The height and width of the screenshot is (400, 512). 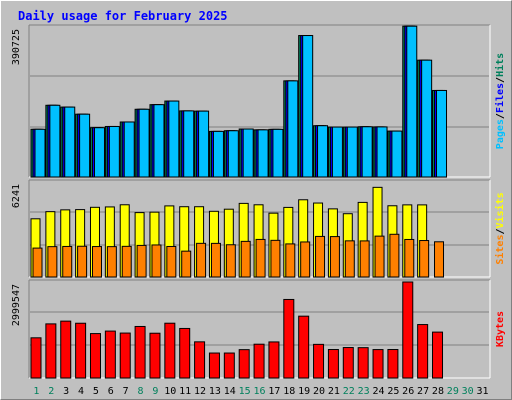 I want to click on x-tick-label: 17, so click(x=274, y=391).